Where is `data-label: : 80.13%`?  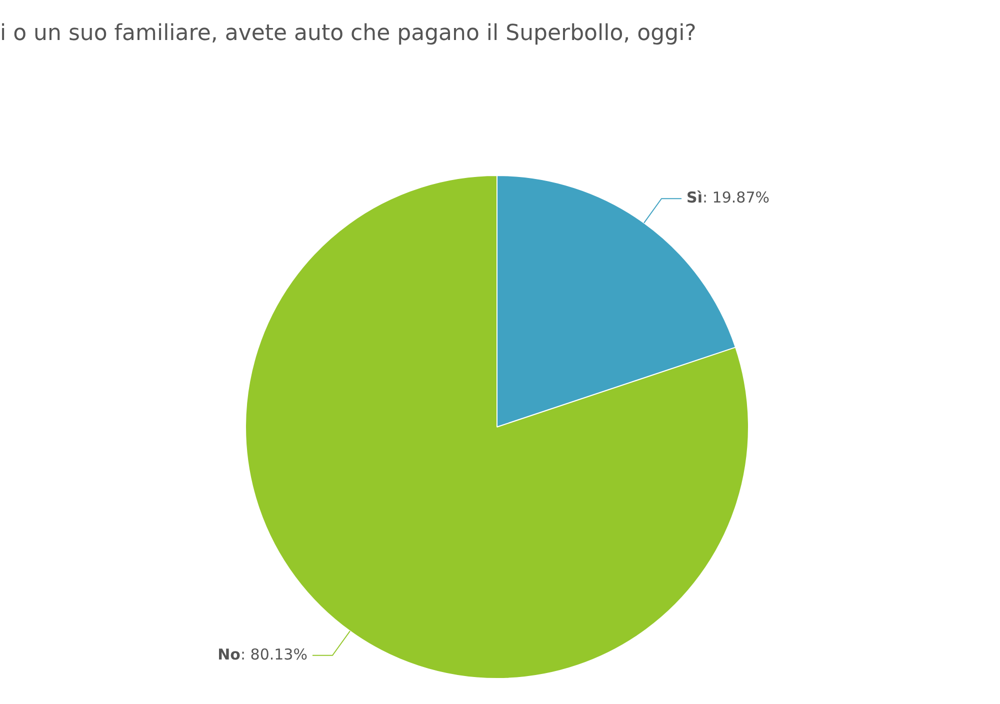 data-label: : 80.13% is located at coordinates (274, 654).